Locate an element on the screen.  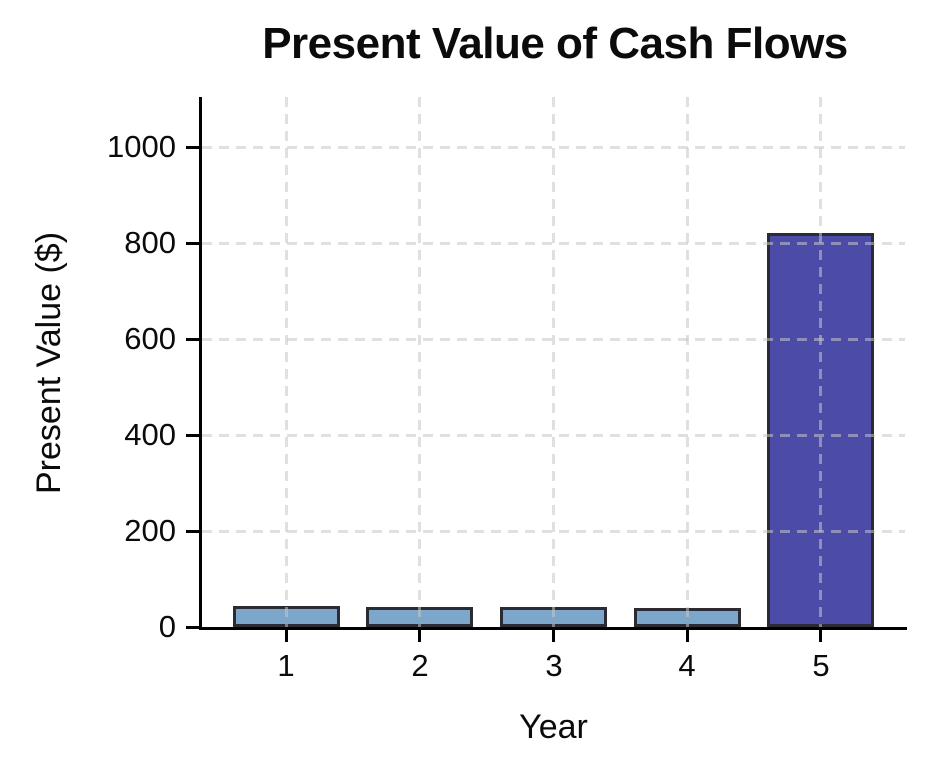
y-tick-label-1000: 1000 is located at coordinates (141, 146).